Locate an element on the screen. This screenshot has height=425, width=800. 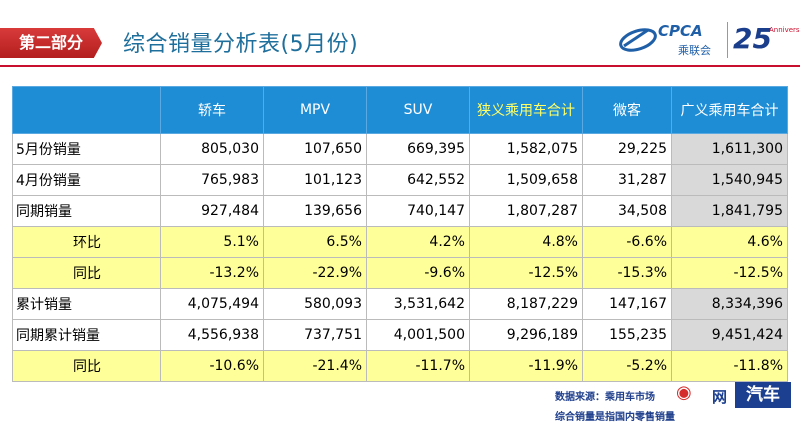
row-label: 环比 is located at coordinates (86, 241).